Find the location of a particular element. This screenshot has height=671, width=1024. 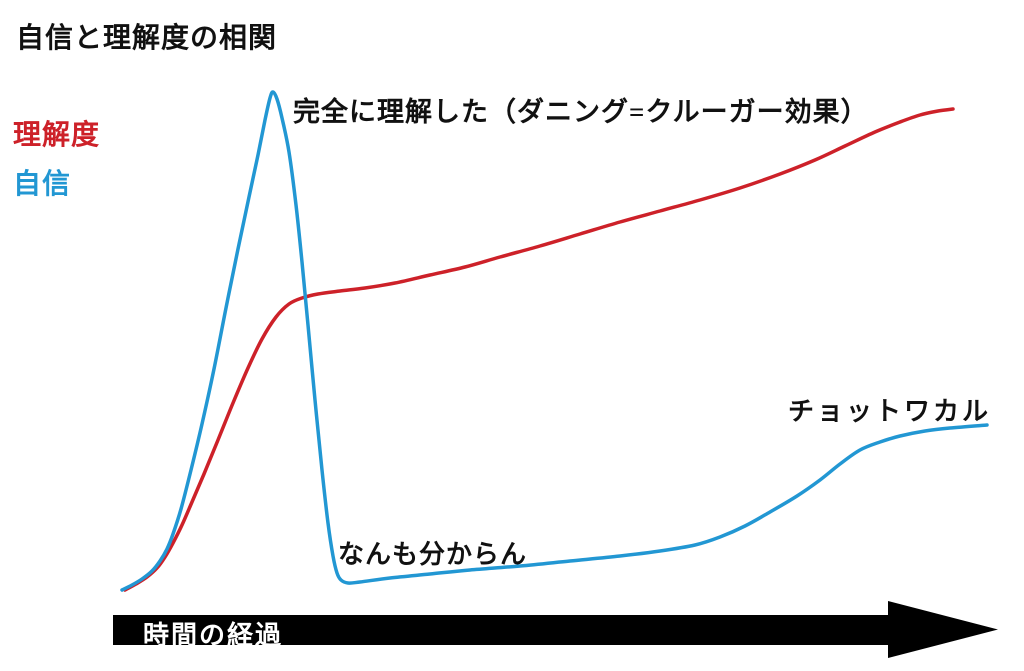

time-arrow is located at coordinates (555, 629).